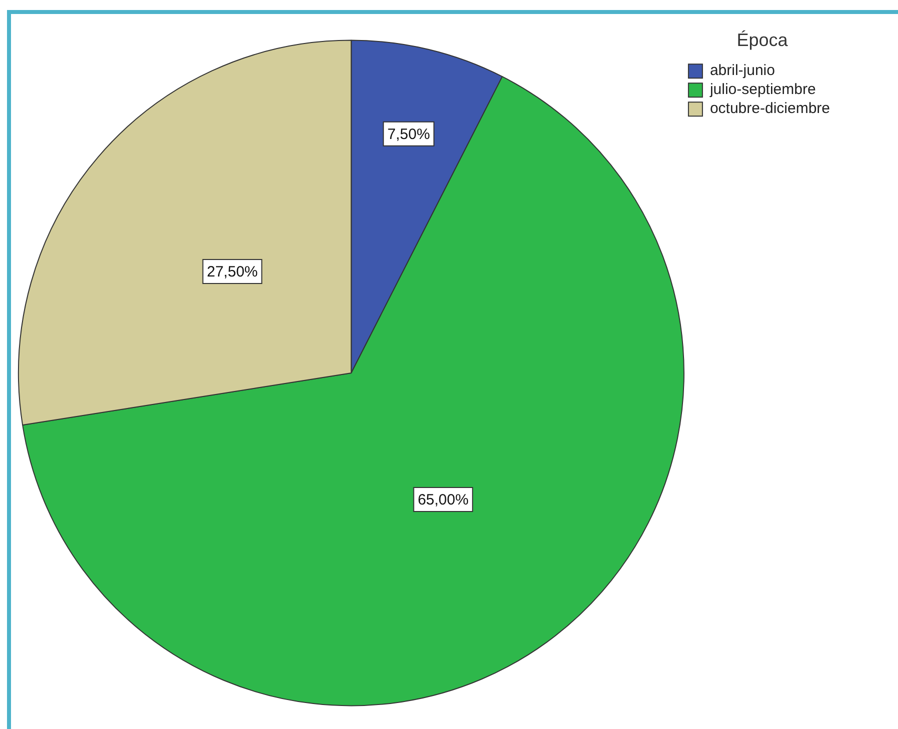  What do you see at coordinates (762, 89) in the screenshot?
I see `legend-label: julio-septiembre` at bounding box center [762, 89].